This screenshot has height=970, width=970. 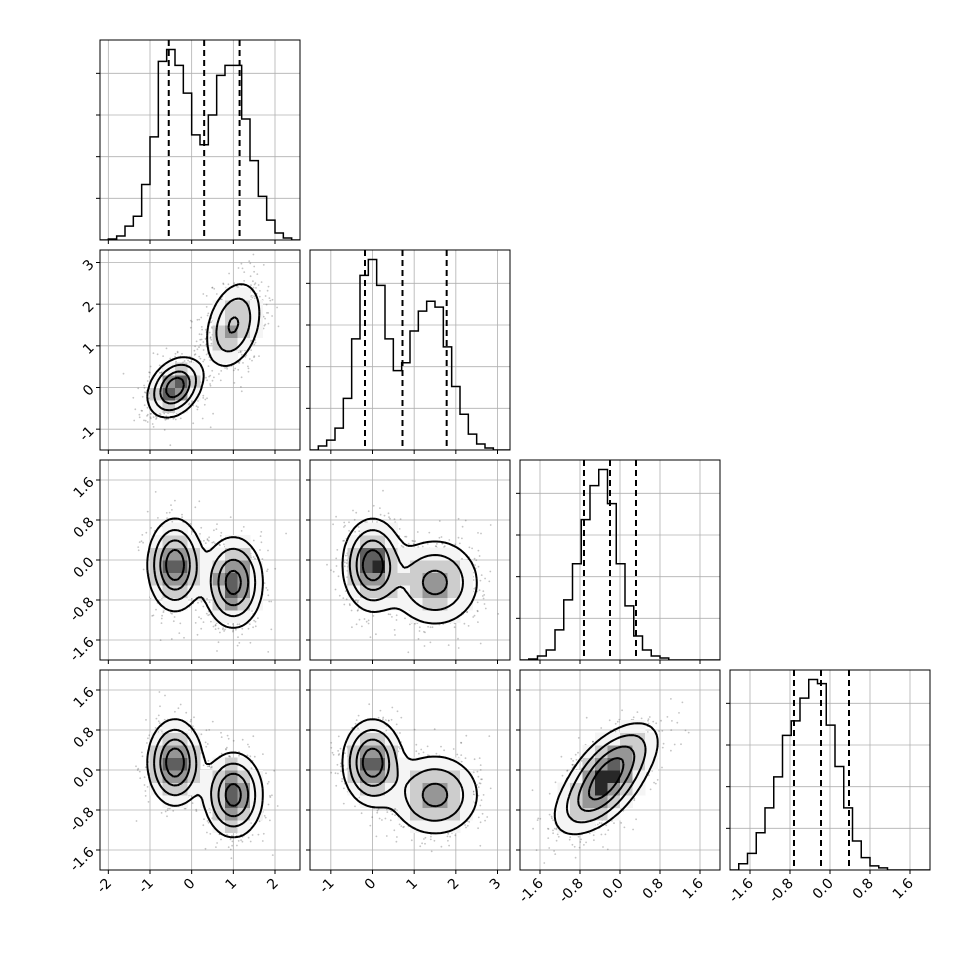 I want to click on y-tick-label: -0.8, so click(x=82, y=609).